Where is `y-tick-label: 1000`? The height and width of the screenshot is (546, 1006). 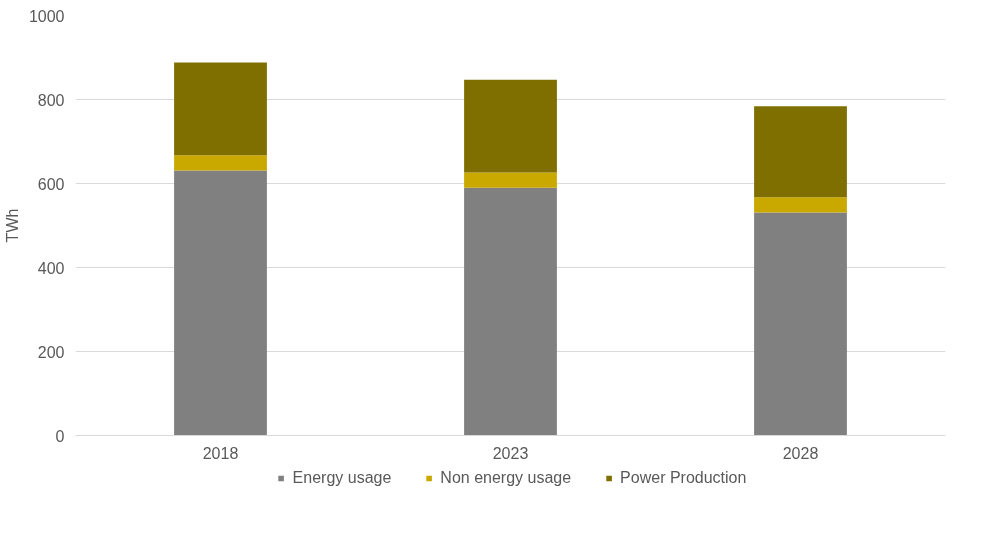 y-tick-label: 1000 is located at coordinates (46, 16).